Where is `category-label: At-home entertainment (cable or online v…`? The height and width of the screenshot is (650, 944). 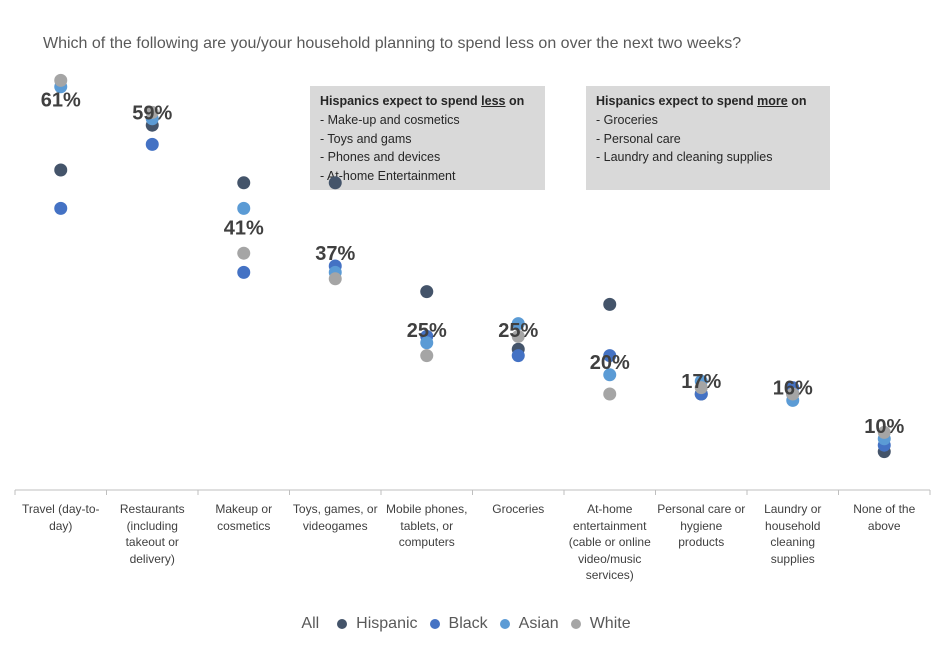
category-label: At-home entertainment (cable or online v… is located at coordinates (609, 542).